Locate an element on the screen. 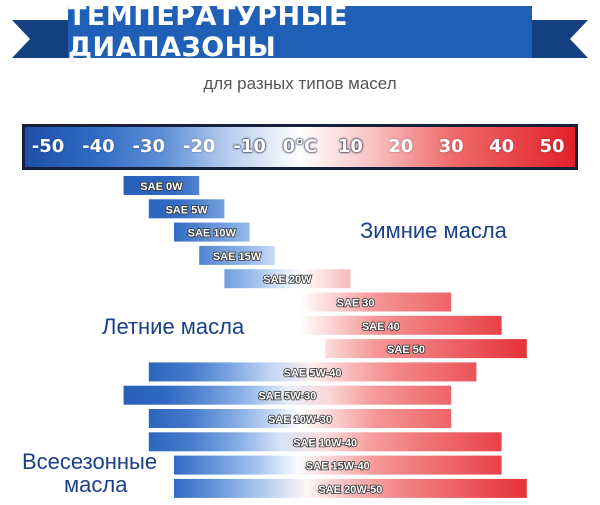  scale-tick: -30 is located at coordinates (149, 146).